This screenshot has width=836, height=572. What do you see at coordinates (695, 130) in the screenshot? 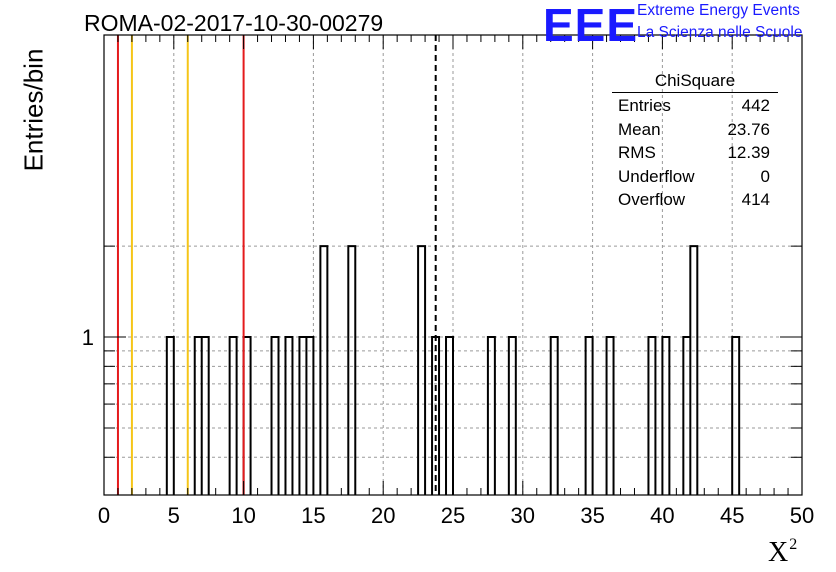
I see `stats-row-mean: Mean 23.76` at bounding box center [695, 130].